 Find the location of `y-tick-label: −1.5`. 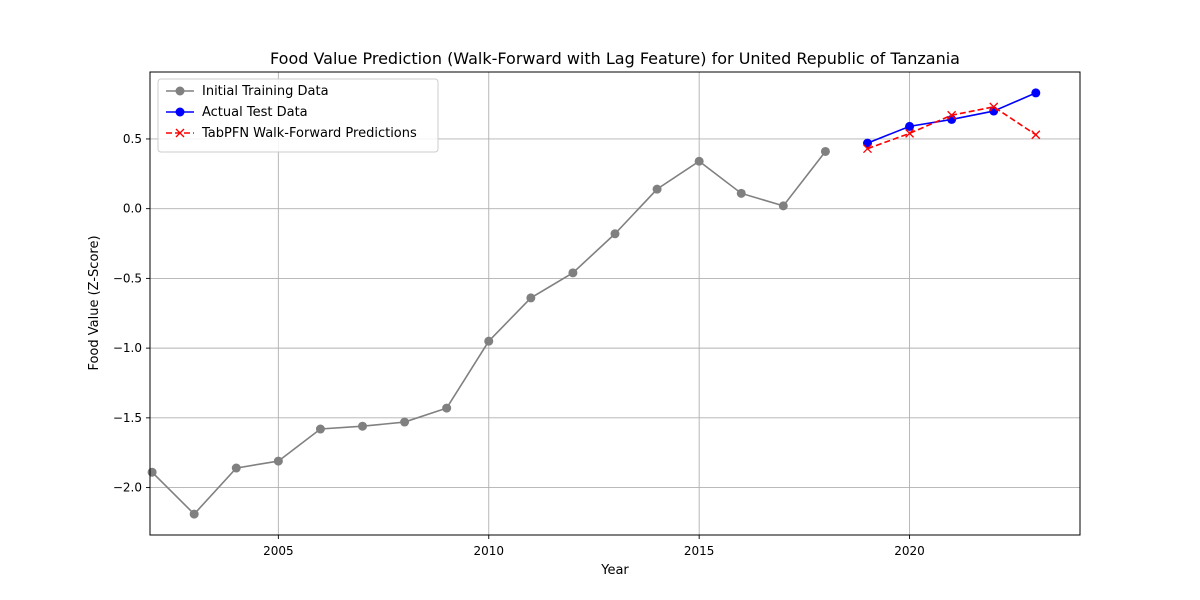

y-tick-label: −1.5 is located at coordinates (127, 418).